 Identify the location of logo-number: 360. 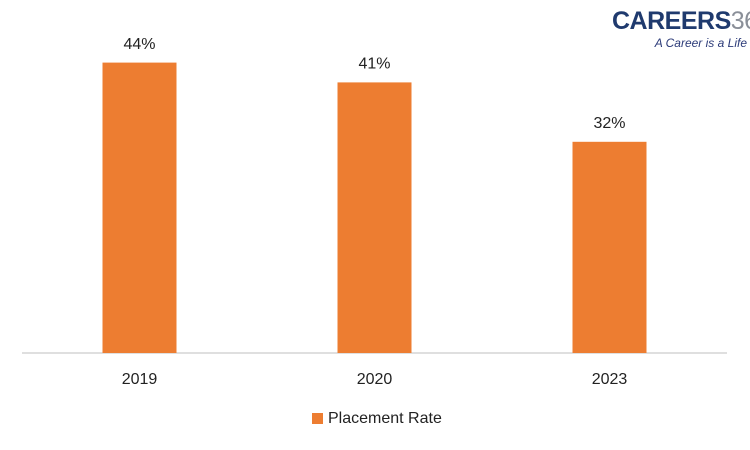
(740, 21).